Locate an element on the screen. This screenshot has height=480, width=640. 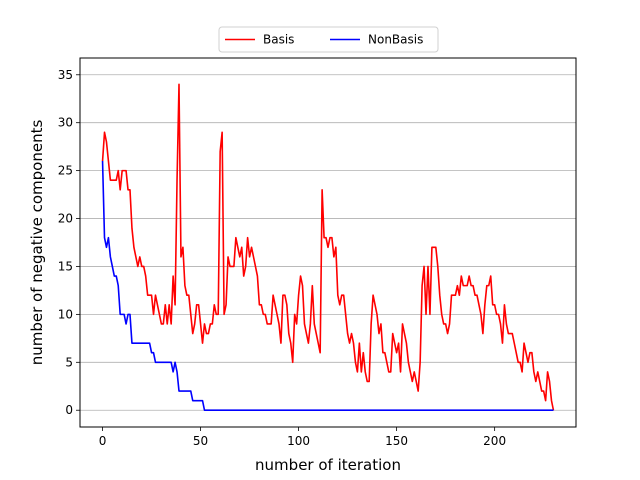
y-axis-label: number of negative components is located at coordinates (37, 243).